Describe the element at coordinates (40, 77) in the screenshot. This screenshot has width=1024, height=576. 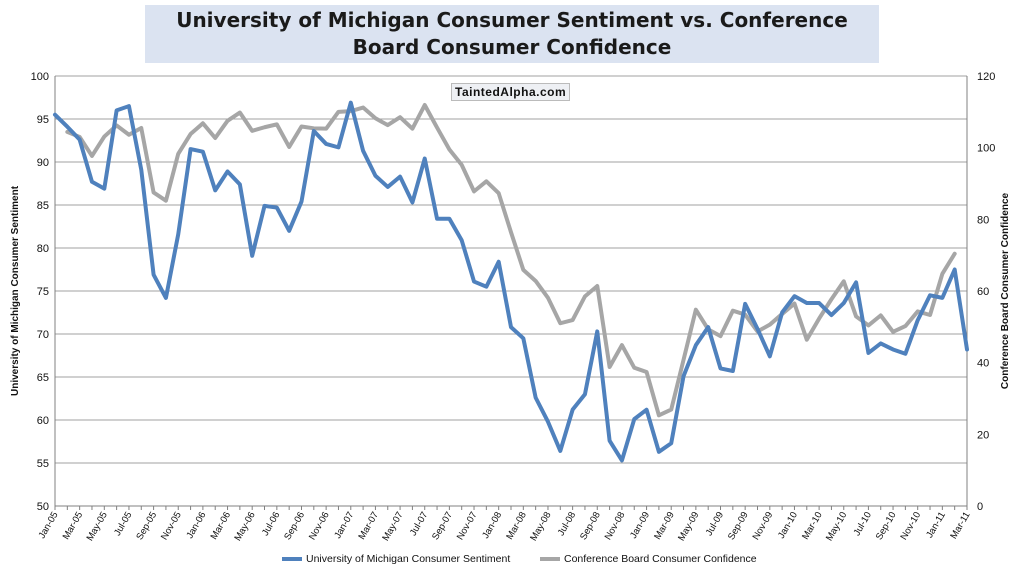
I see `y-tick-label: 100` at that location.